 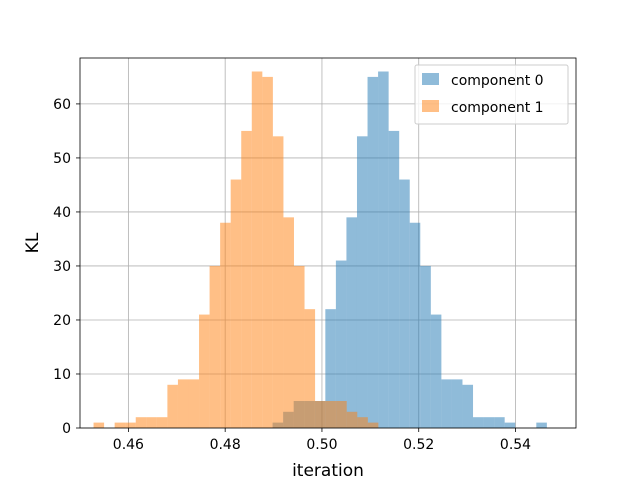 I want to click on x-tick-label-3: 0.52, so click(x=418, y=445).